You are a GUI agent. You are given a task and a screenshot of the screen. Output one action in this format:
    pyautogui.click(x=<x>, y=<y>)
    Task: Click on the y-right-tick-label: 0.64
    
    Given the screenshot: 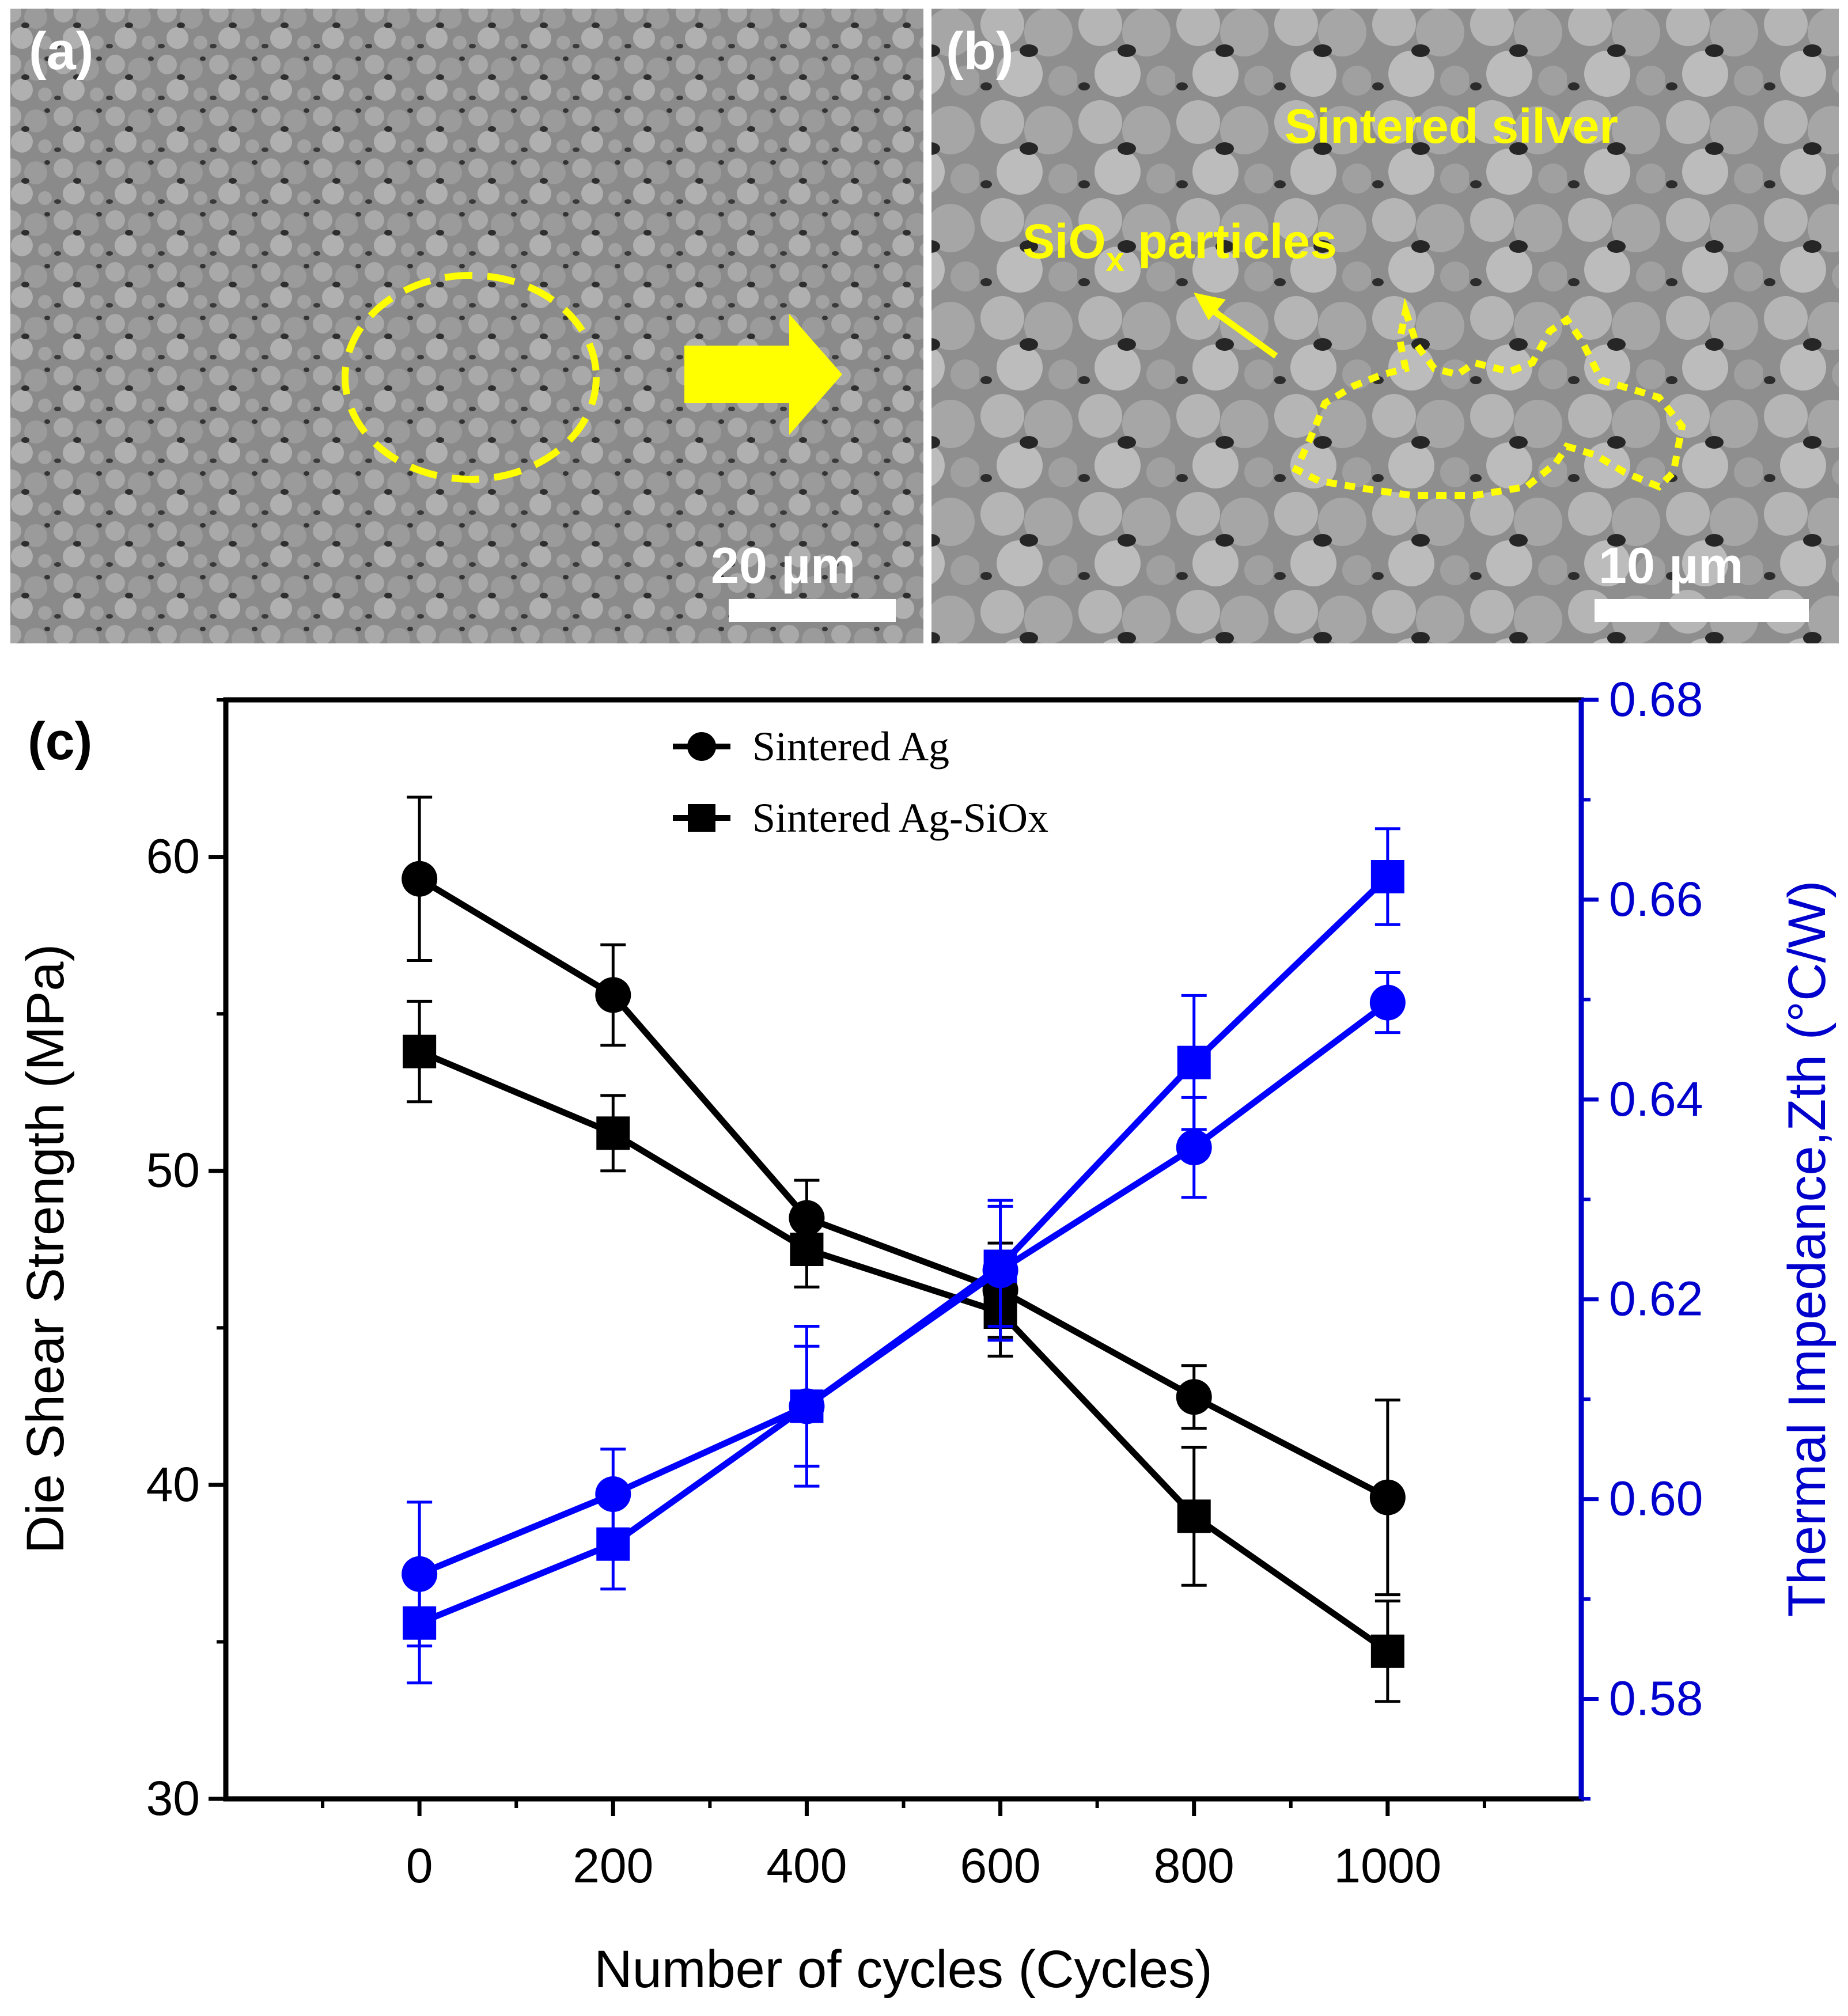 What is the action you would take?
    pyautogui.click(x=1656, y=1099)
    